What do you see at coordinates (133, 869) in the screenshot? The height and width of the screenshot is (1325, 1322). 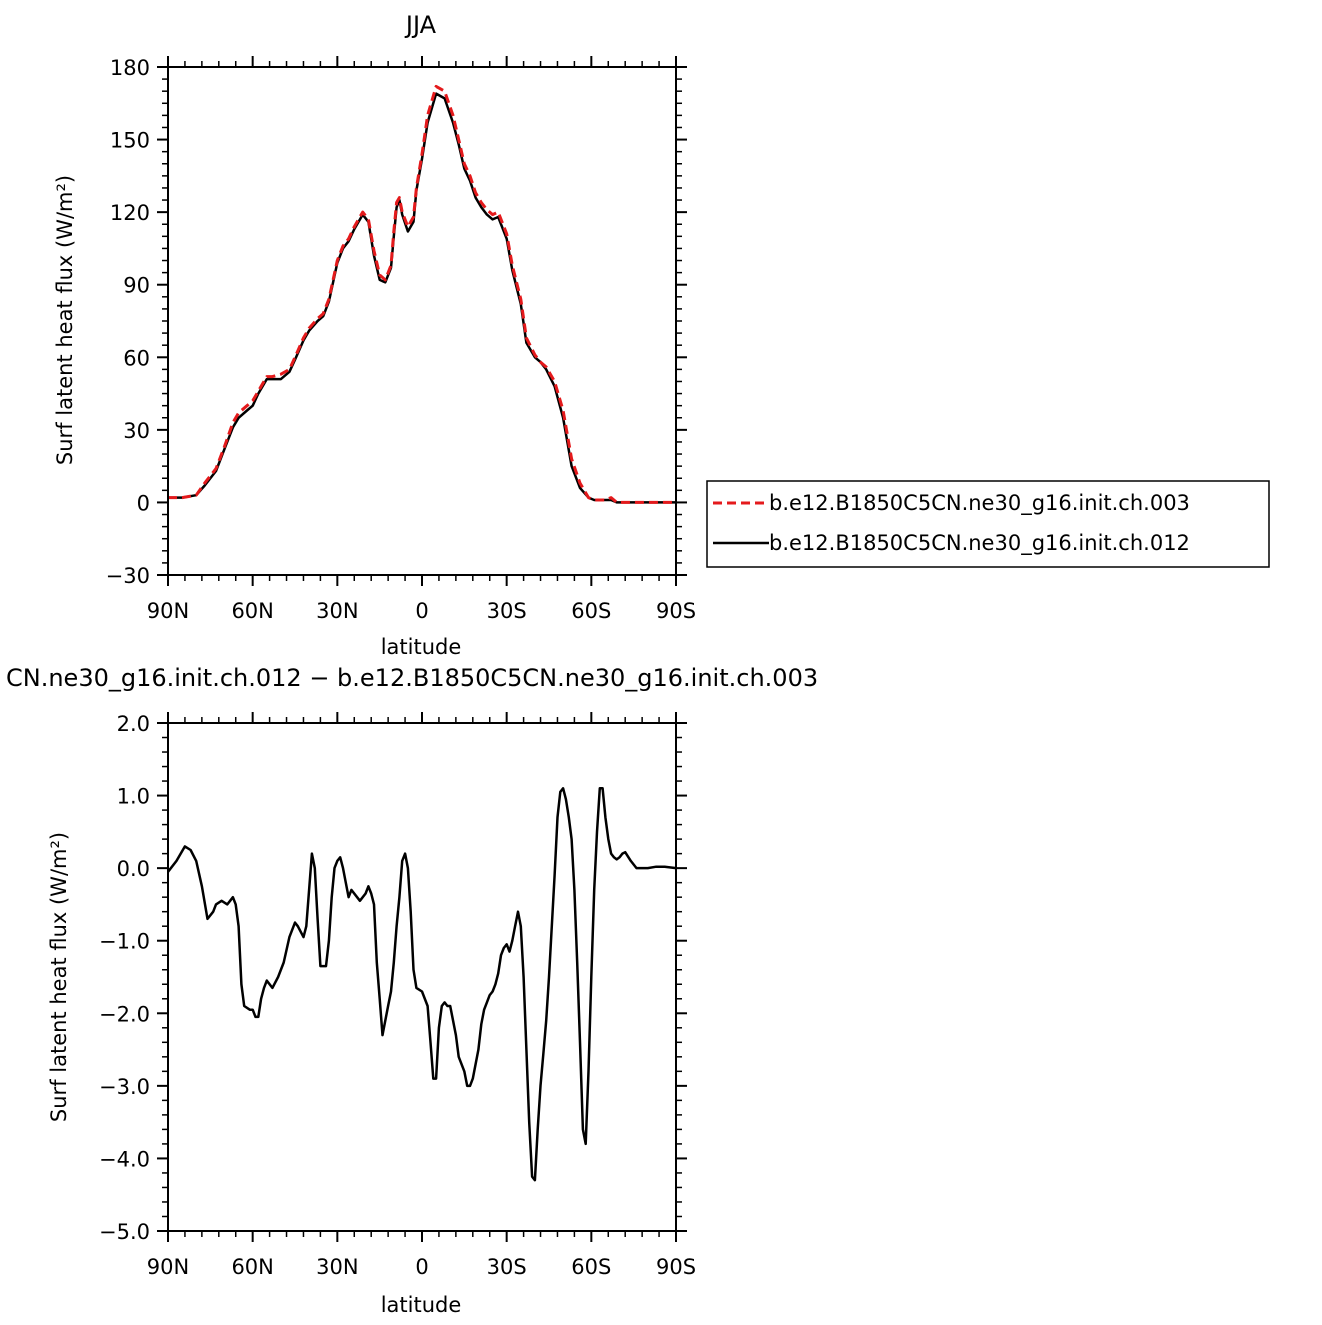 I see `y-tick-label: 0.0` at bounding box center [133, 869].